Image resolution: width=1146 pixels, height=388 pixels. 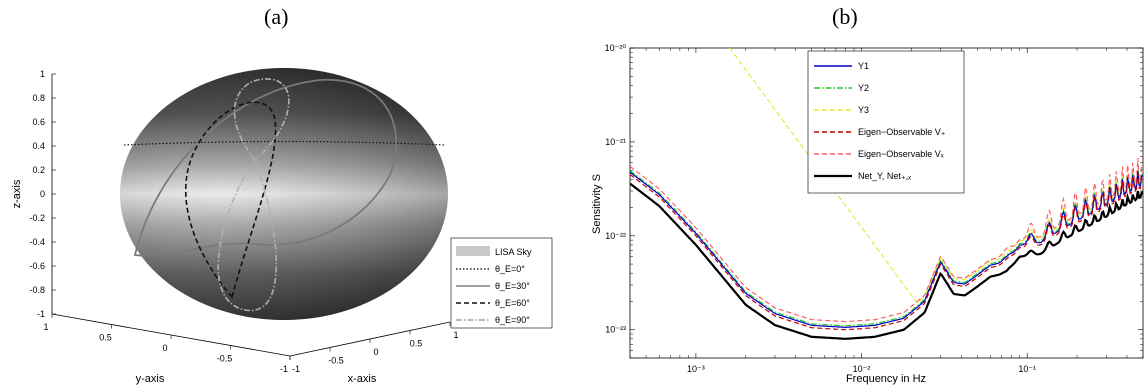 I want to click on legend-a-label: θ_E=60°, so click(x=512, y=303).